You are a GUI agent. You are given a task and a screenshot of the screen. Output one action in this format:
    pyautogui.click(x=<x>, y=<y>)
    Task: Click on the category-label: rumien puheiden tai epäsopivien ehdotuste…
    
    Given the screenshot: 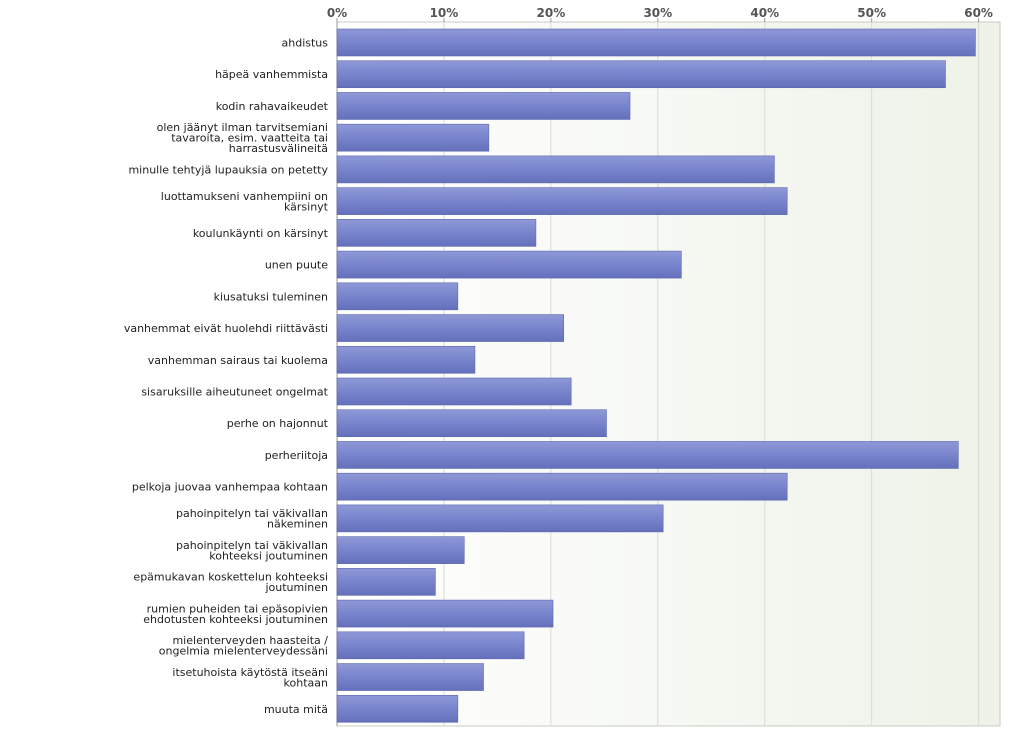 What is the action you would take?
    pyautogui.click(x=235, y=614)
    